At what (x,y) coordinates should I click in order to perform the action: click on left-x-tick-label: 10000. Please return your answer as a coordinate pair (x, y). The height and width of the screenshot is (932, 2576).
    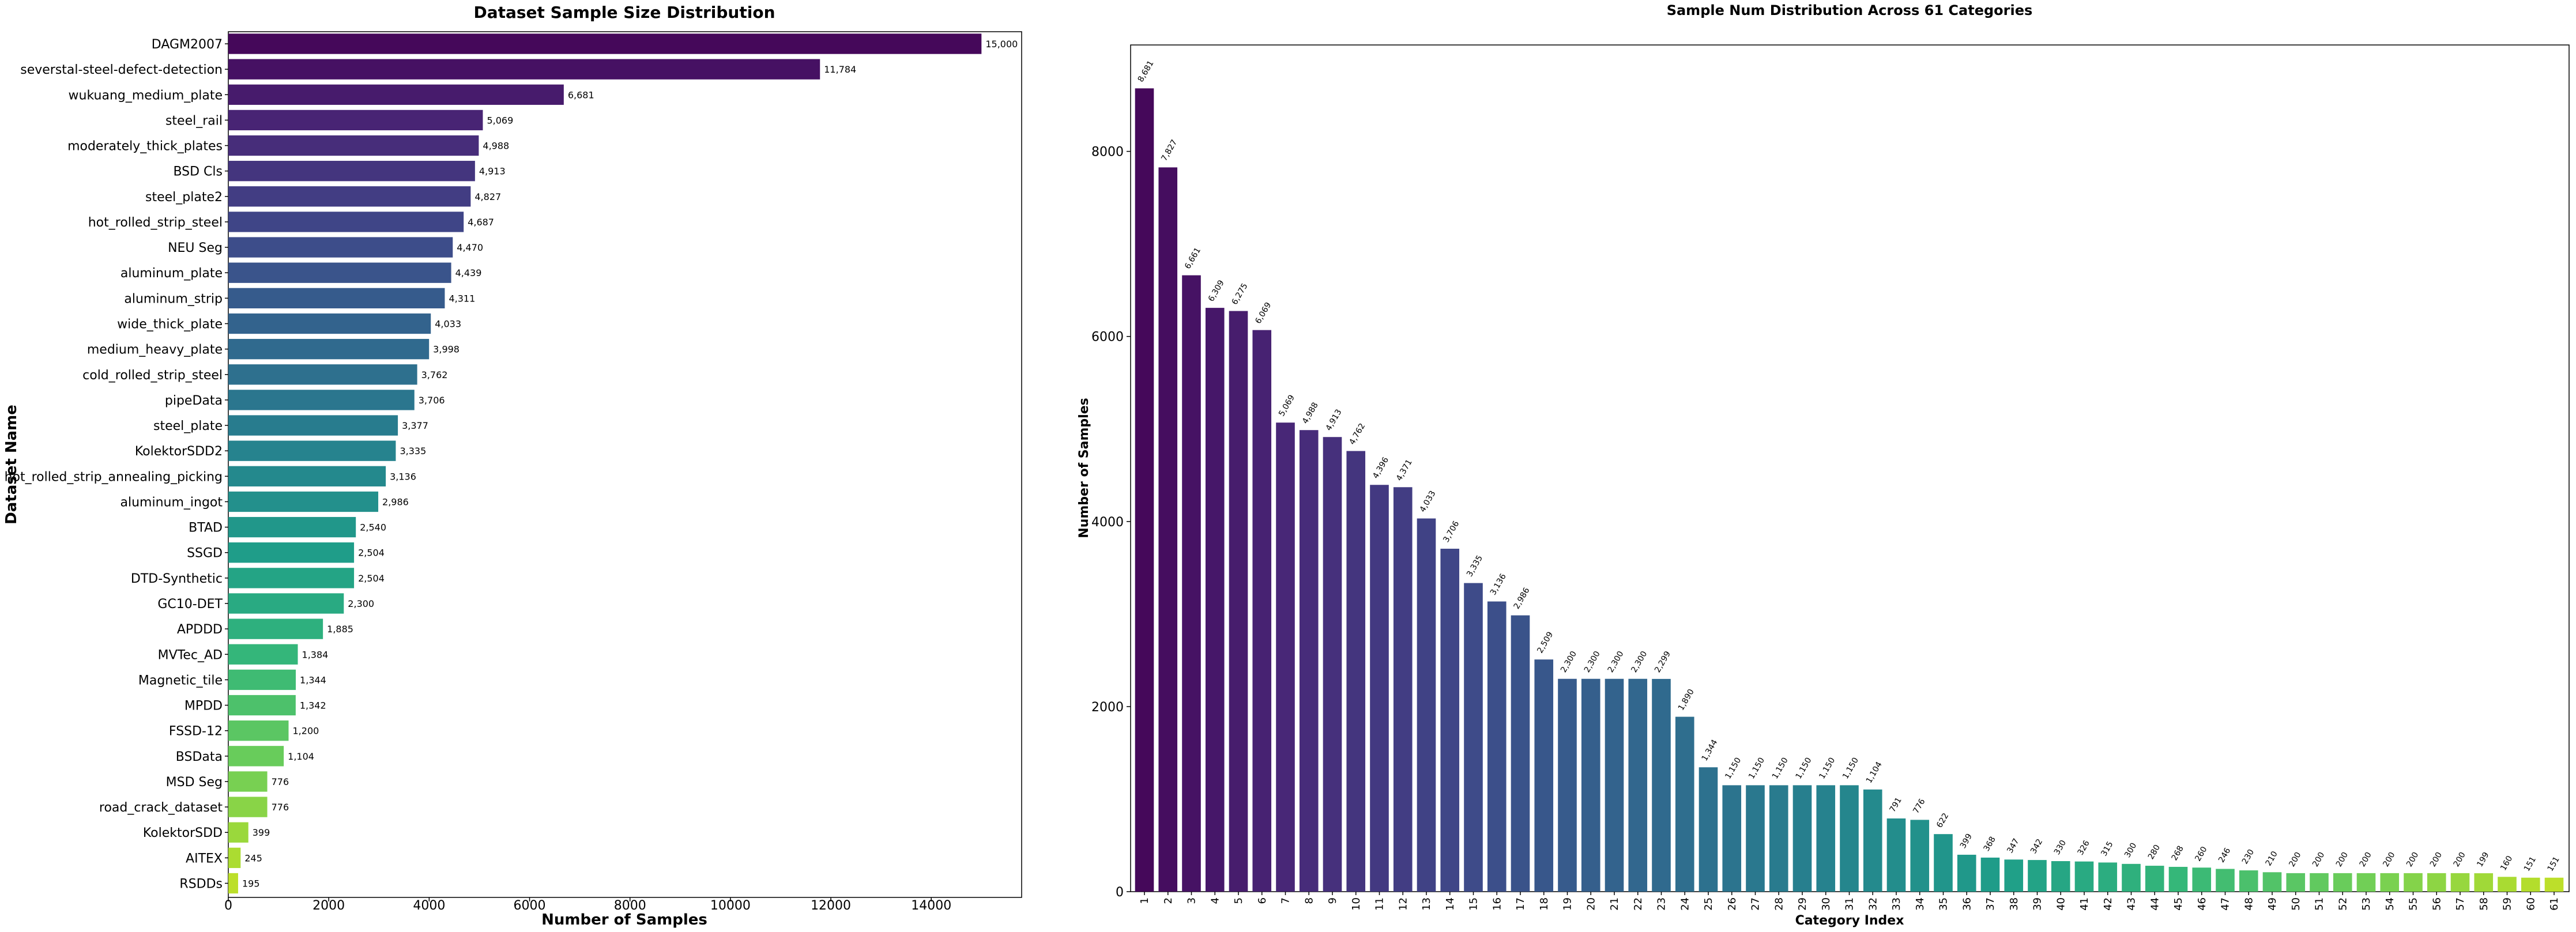
    Looking at the image, I should click on (730, 906).